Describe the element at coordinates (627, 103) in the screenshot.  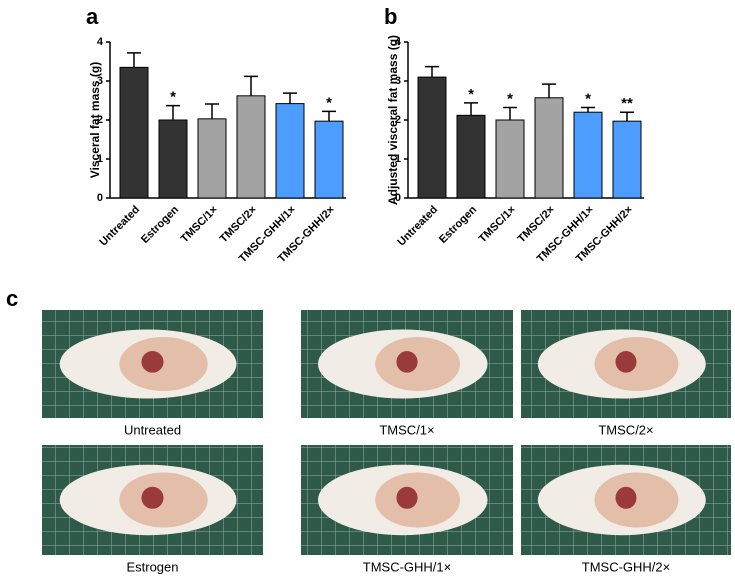
I see `significance: **` at that location.